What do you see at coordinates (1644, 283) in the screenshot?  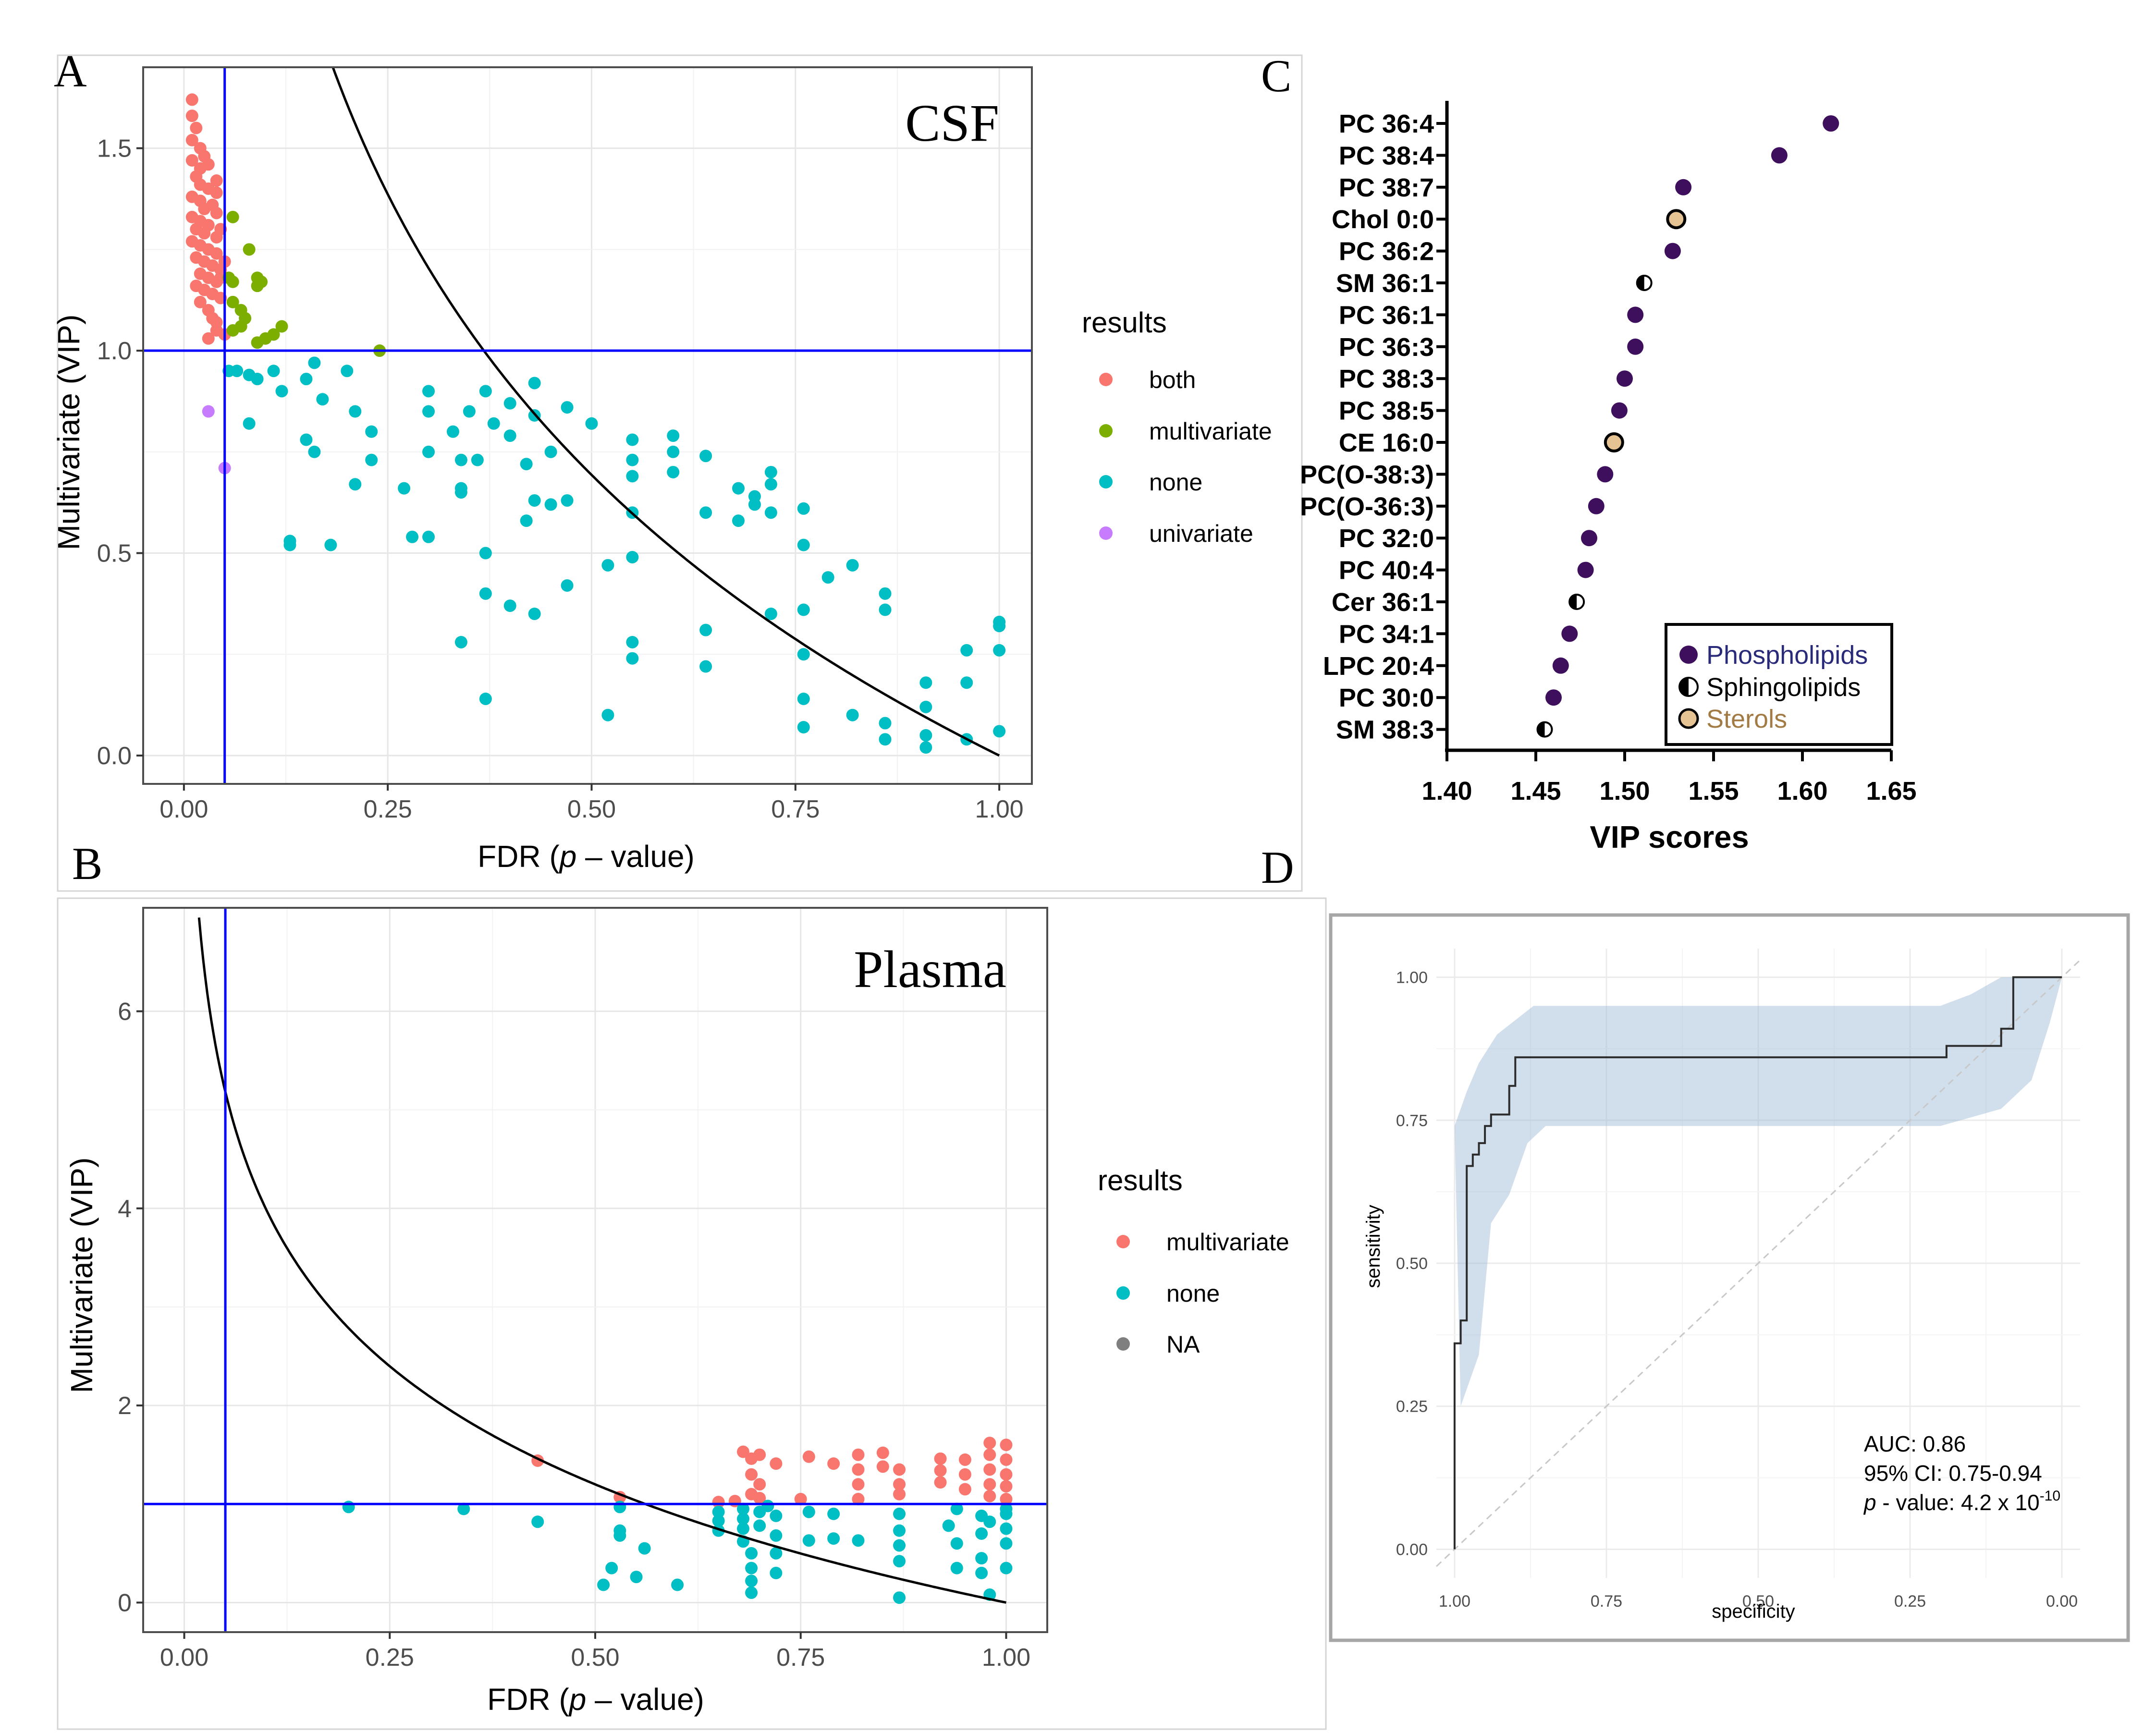 I see `dot-sphingolipid` at bounding box center [1644, 283].